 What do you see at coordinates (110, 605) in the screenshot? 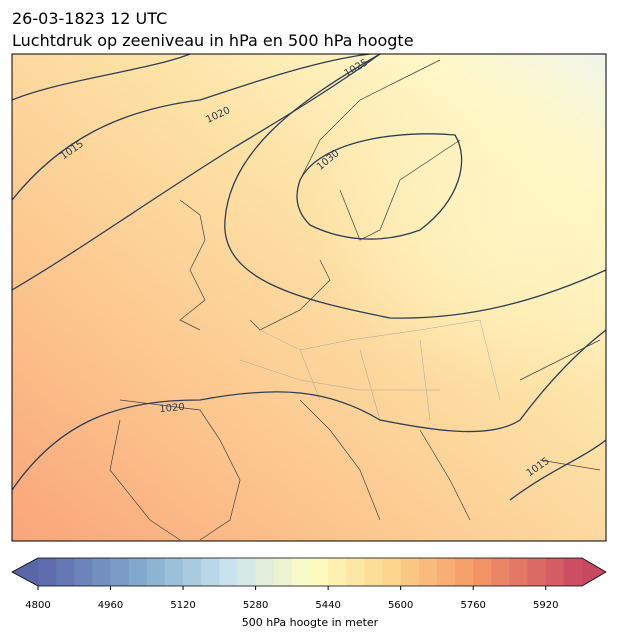
I see `colorbar-tick-label: 4960` at bounding box center [110, 605].